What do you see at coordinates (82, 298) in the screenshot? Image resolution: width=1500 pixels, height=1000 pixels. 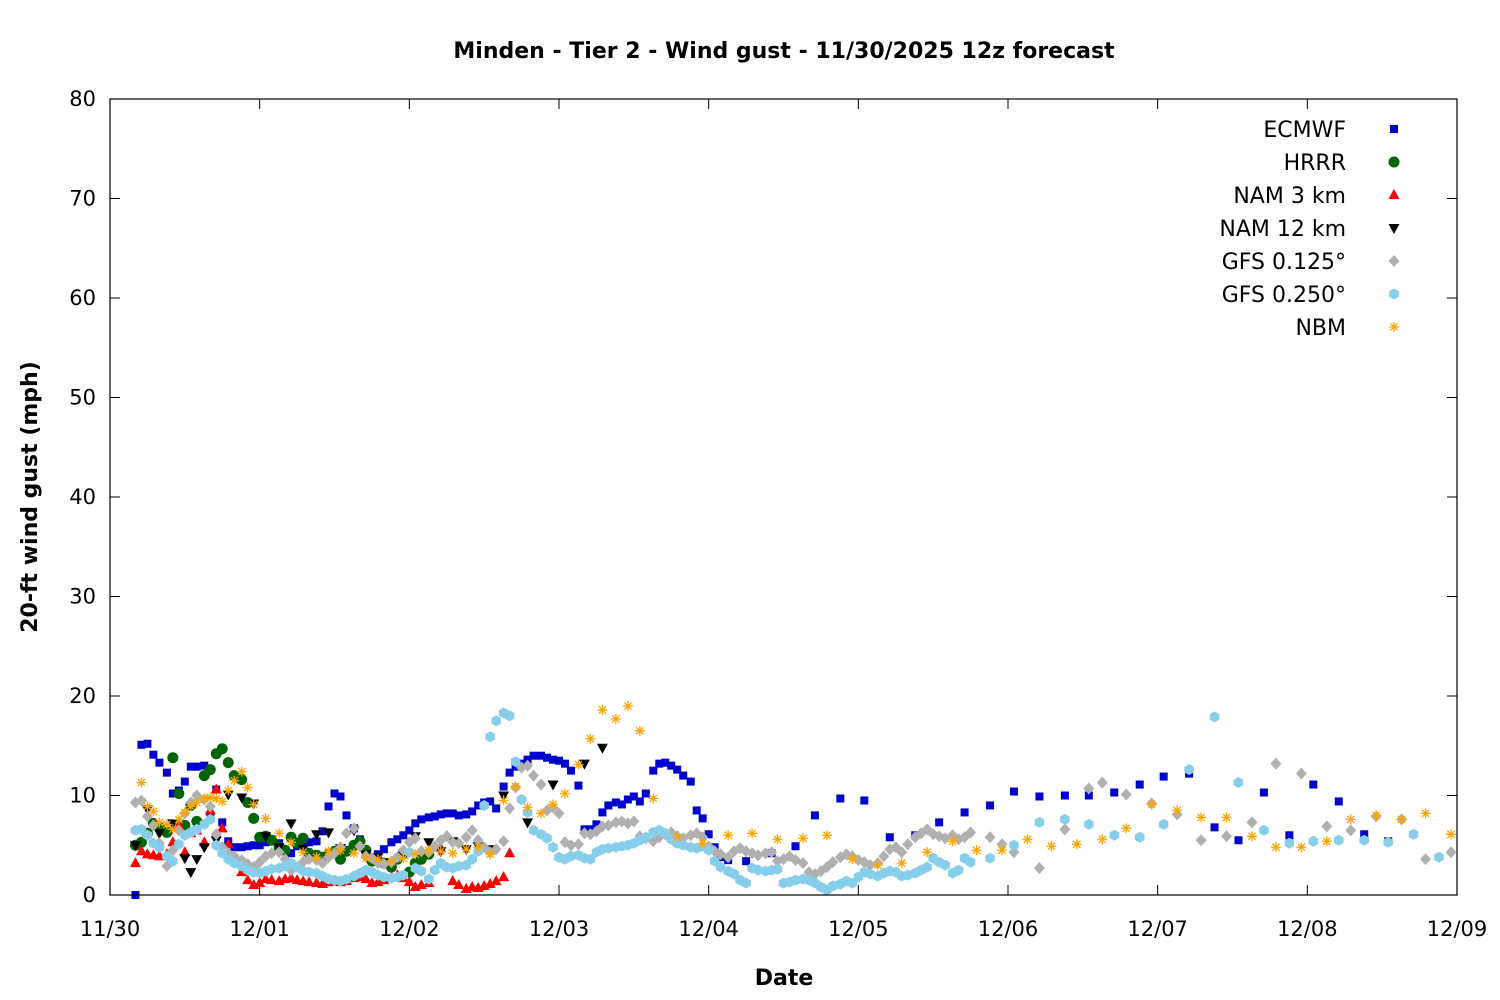 I see `y-tick-label: 60` at bounding box center [82, 298].